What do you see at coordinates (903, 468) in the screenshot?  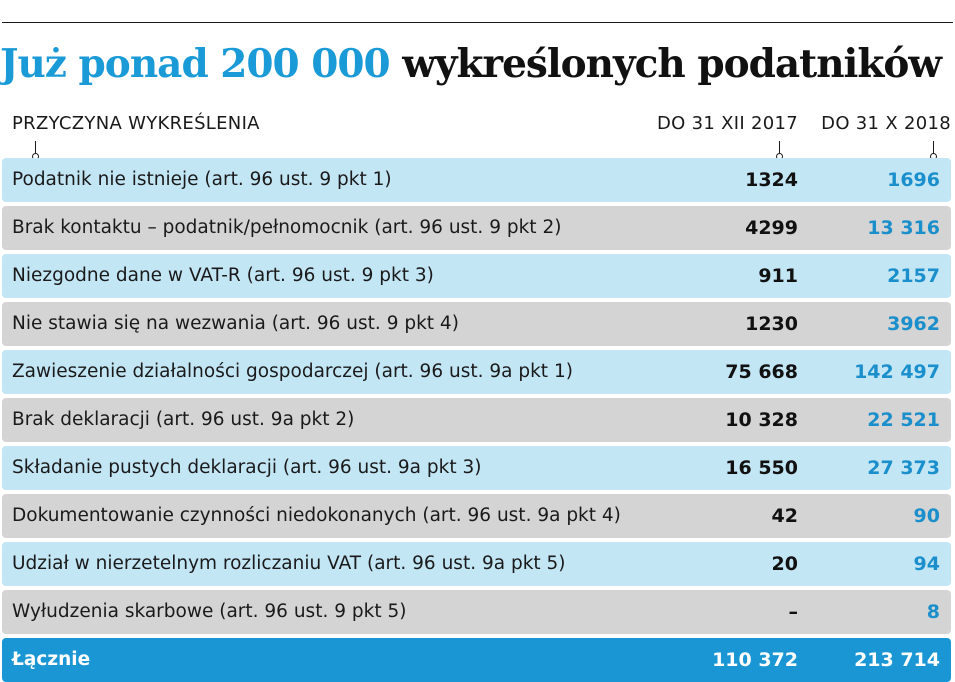 I see `value-2018: 27 373` at bounding box center [903, 468].